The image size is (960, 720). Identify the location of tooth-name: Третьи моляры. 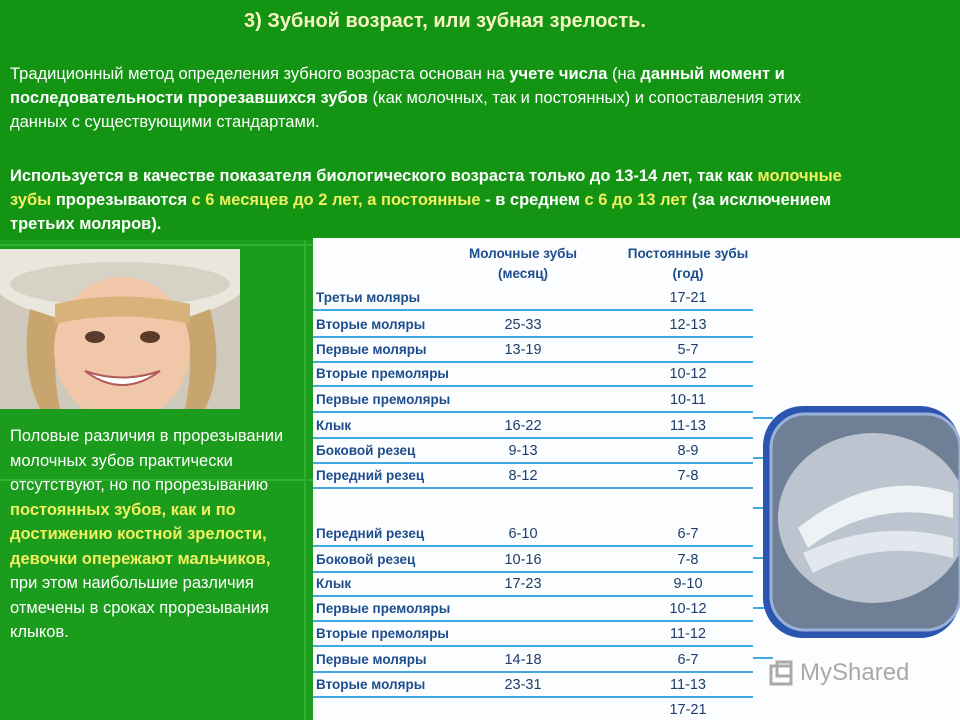
(368, 297).